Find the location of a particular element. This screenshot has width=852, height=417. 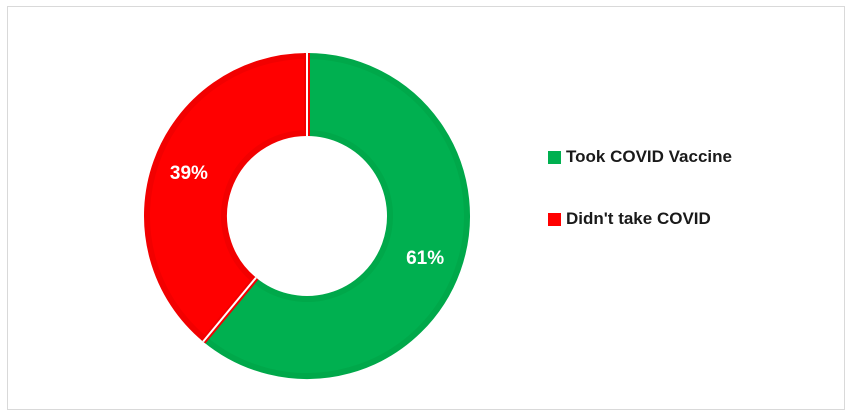

legend-item-didnt-take: Didn't take COVID is located at coordinates (640, 219).